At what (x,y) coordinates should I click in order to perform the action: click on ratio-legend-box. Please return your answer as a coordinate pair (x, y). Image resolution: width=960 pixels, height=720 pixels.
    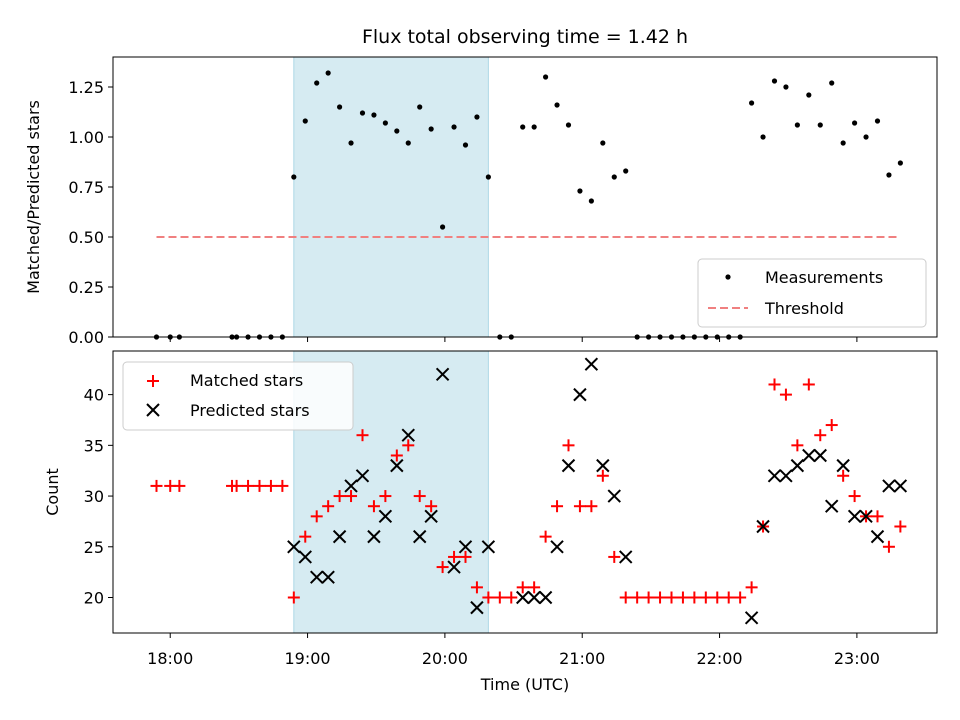
    Looking at the image, I should click on (812, 293).